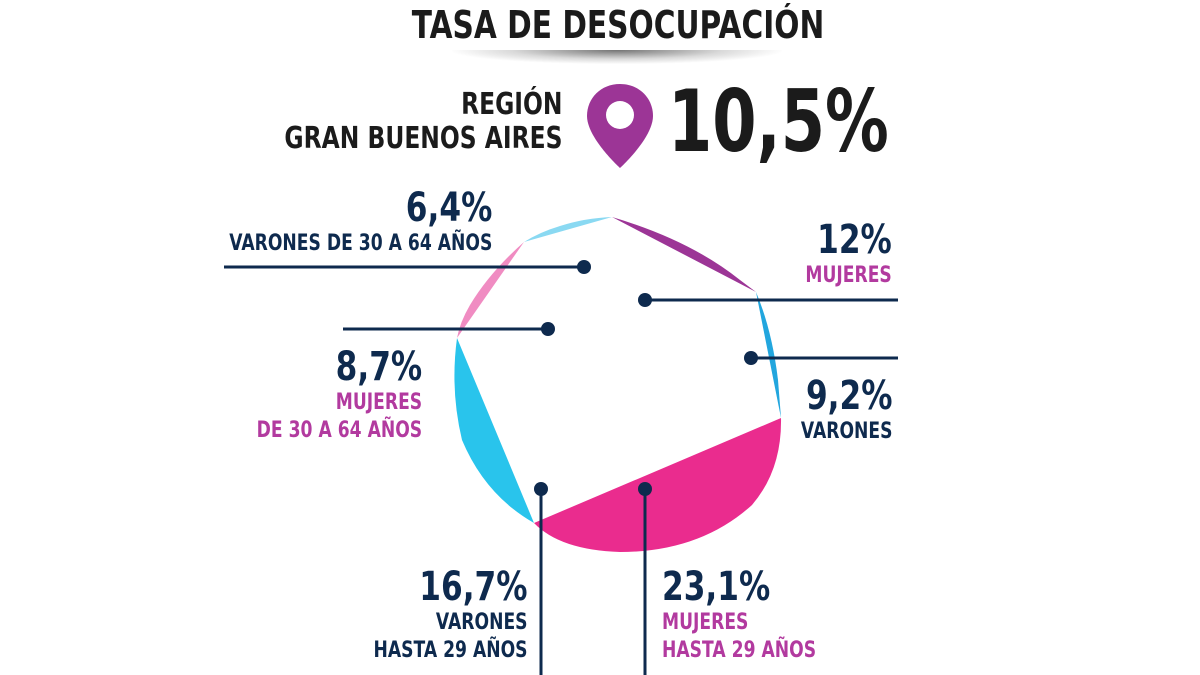  I want to click on desc-varones: VARONES, so click(846, 431).